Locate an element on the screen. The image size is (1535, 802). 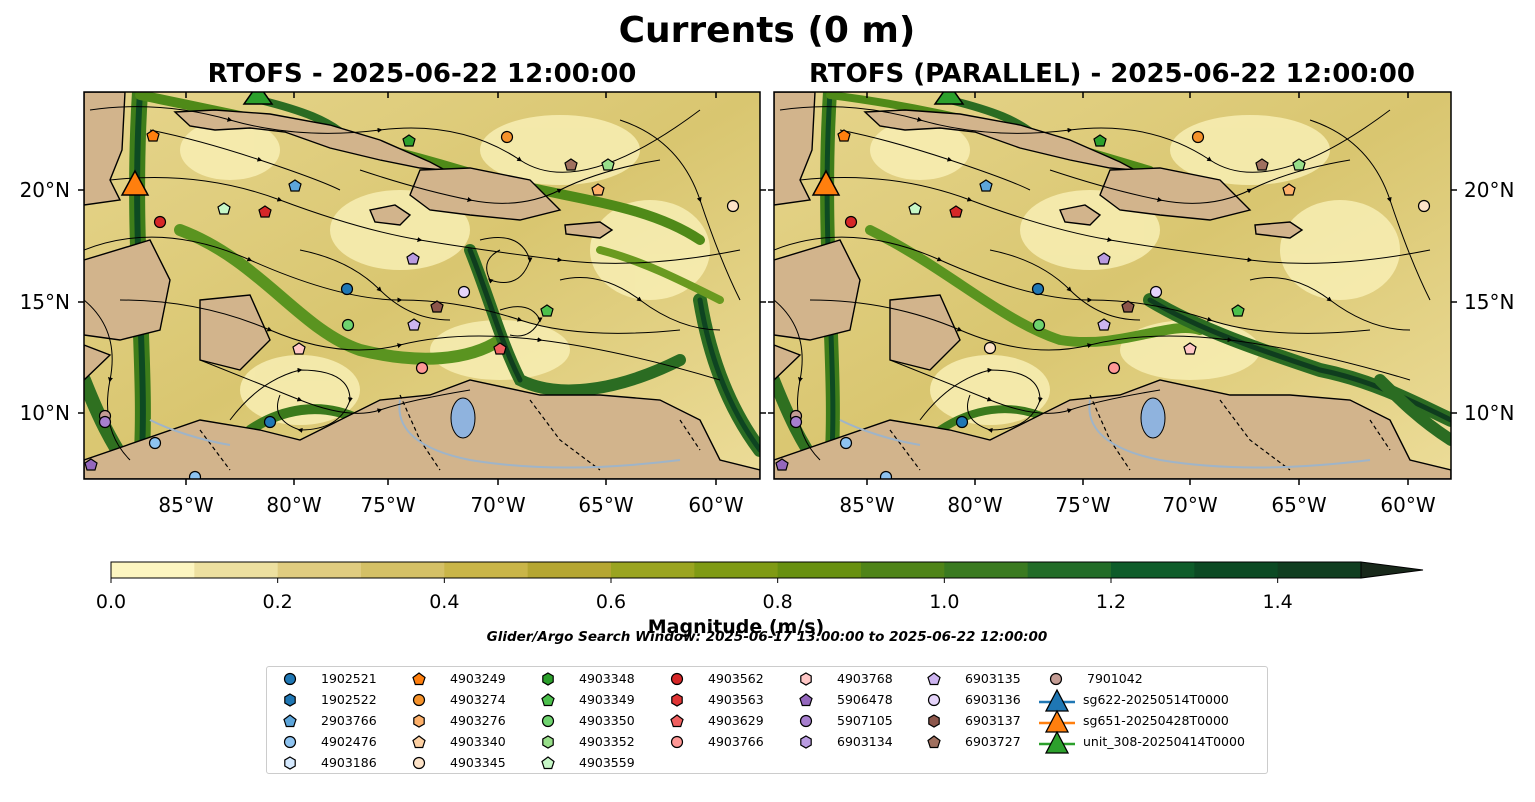
panel-title-rtofs: RTOFS - 2025-06-22 12:00:00 is located at coordinates (422, 74).